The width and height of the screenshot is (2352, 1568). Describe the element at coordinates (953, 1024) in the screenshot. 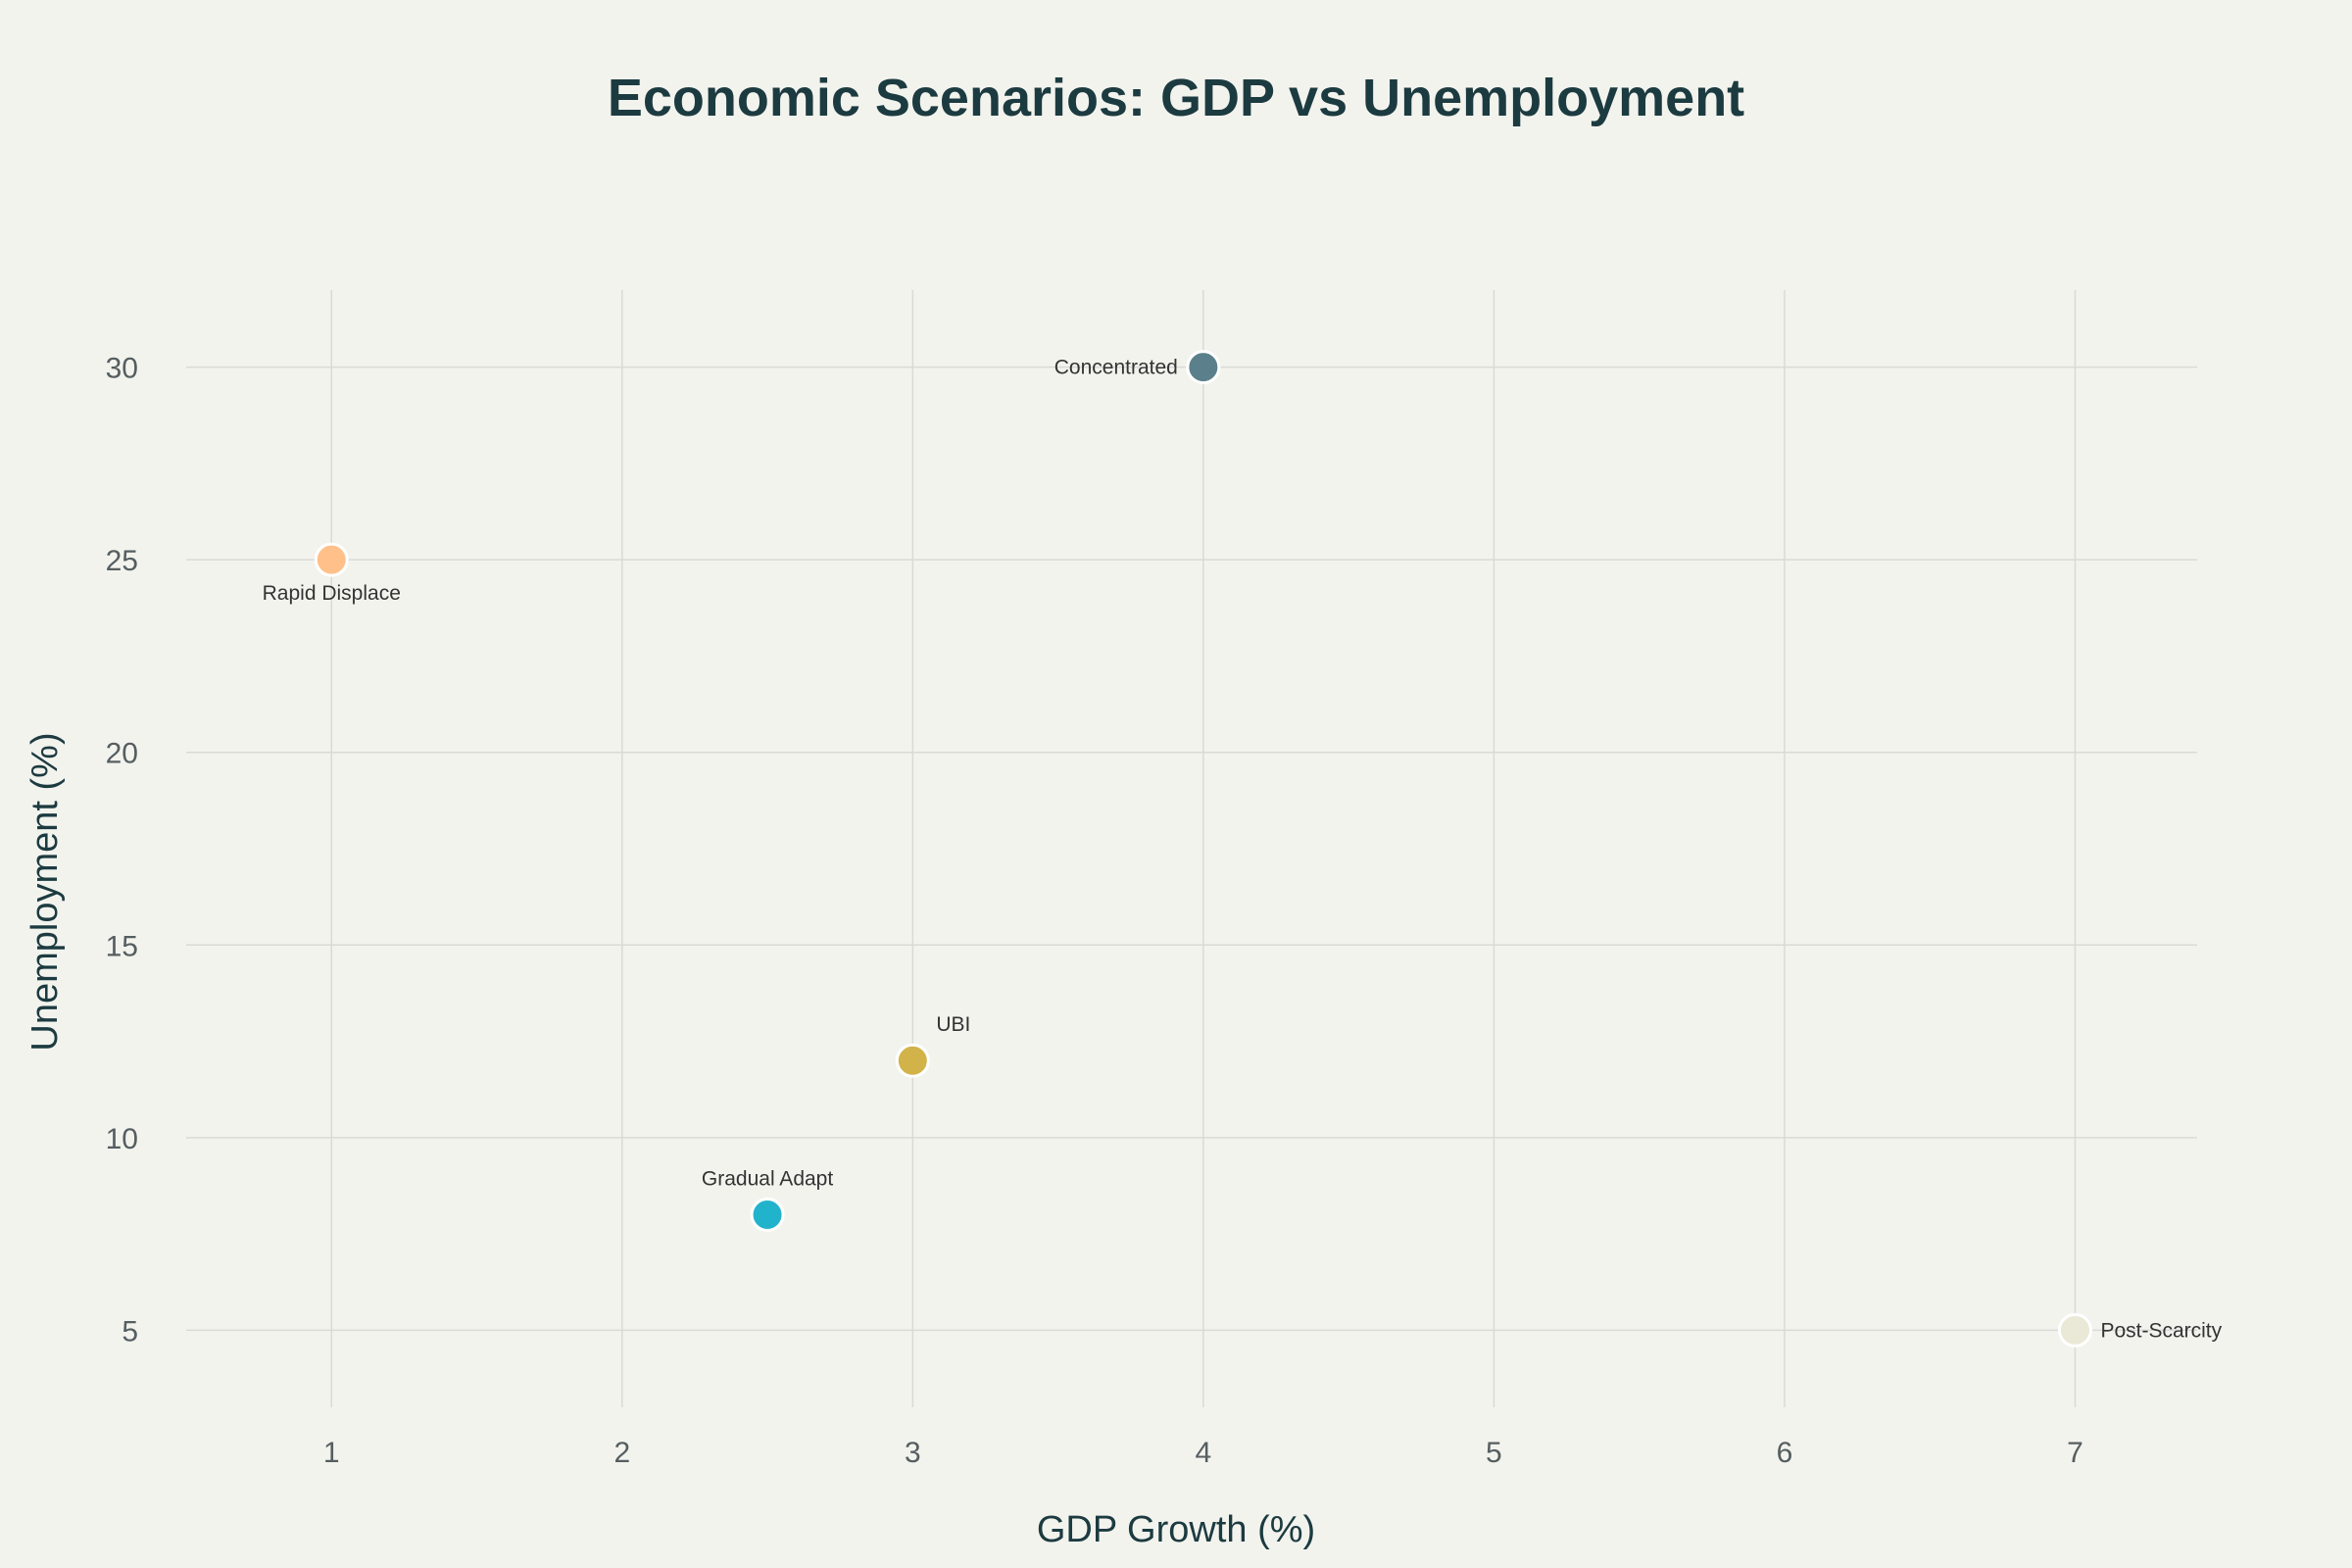

I see `point-label: UBI` at that location.